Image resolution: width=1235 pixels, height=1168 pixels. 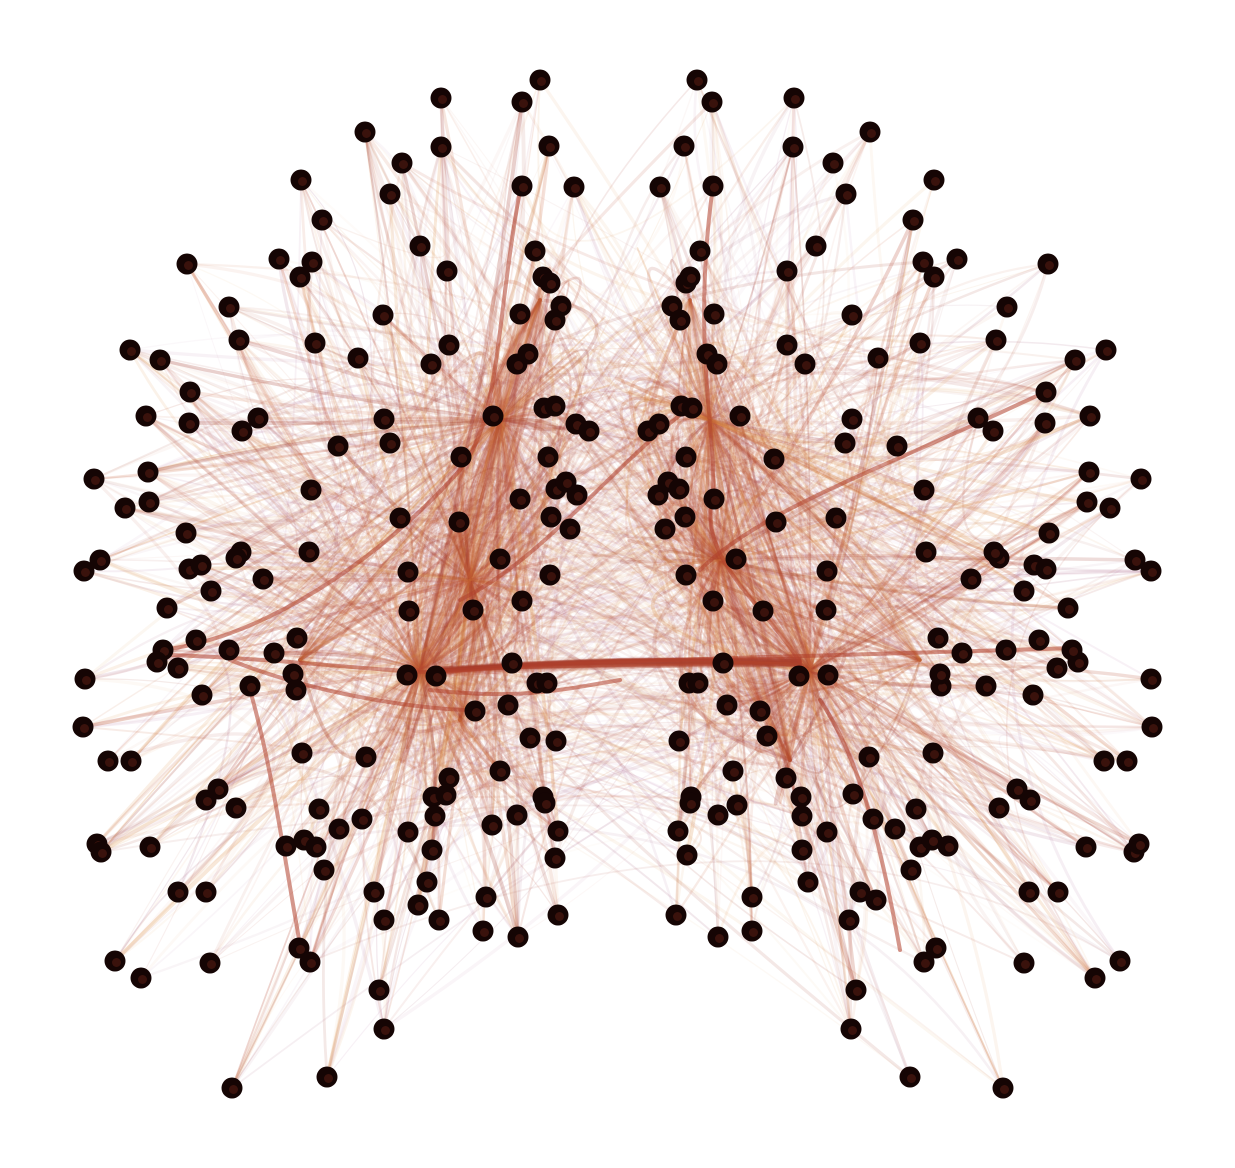 I want to click on bridge-edge, so click(x=615, y=668).